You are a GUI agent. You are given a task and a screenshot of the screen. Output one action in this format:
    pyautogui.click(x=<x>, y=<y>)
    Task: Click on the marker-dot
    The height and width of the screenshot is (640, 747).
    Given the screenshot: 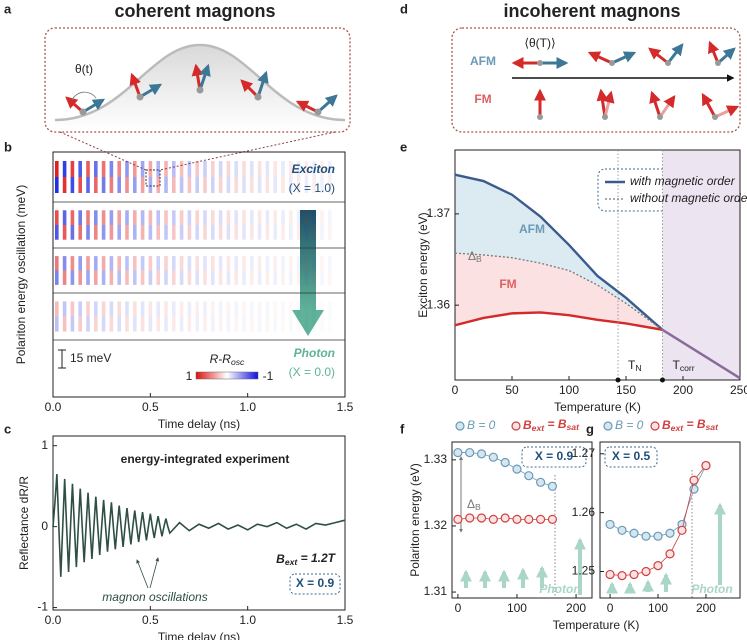 What is the action you would take?
    pyautogui.click(x=662, y=380)
    